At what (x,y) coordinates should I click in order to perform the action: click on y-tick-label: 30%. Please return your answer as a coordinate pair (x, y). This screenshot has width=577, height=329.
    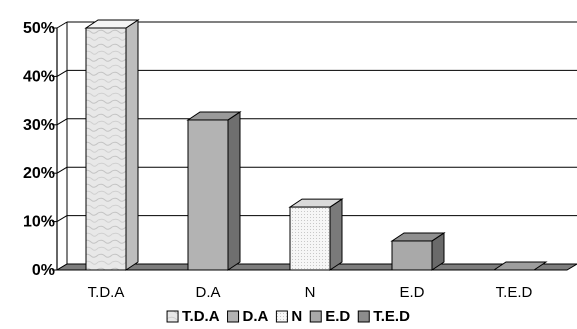
    Looking at the image, I should click on (39, 125).